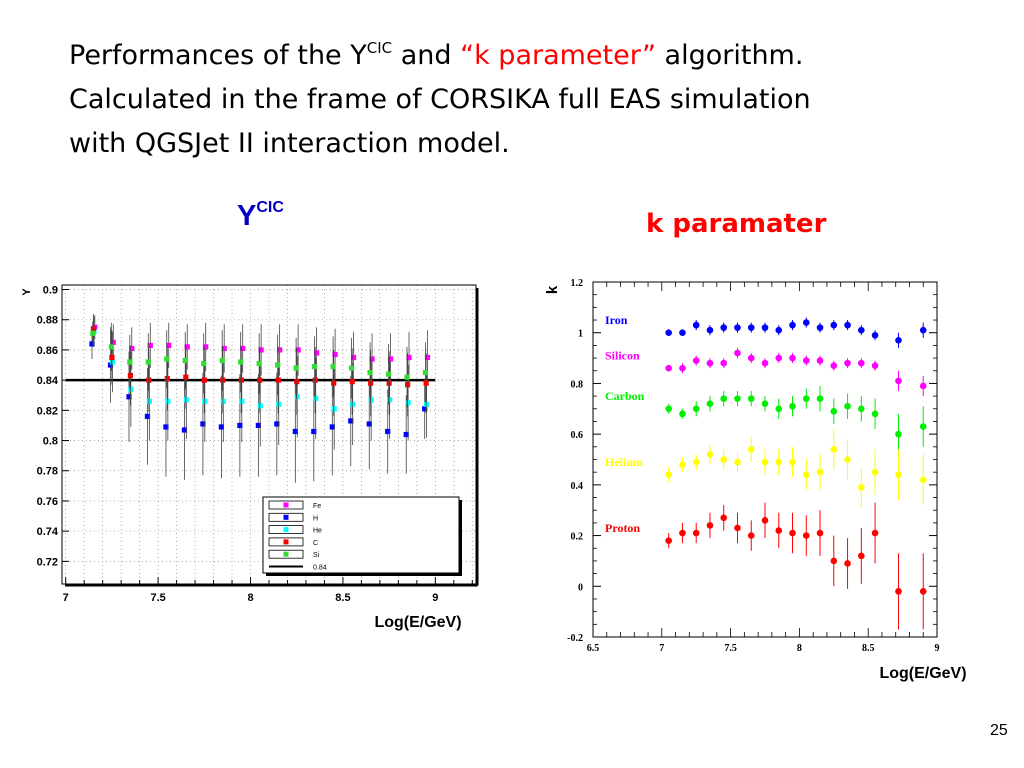 The width and height of the screenshot is (1024, 768). What do you see at coordinates (289, 143) in the screenshot?
I see `heading-line-3: with QGSJet II interaction model.` at bounding box center [289, 143].